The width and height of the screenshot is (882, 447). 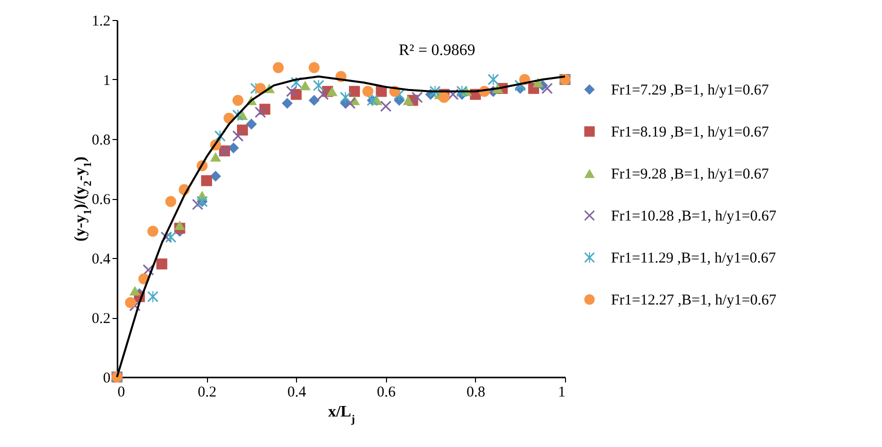 What do you see at coordinates (121, 392) in the screenshot?
I see `x-tick-label: 0` at bounding box center [121, 392].